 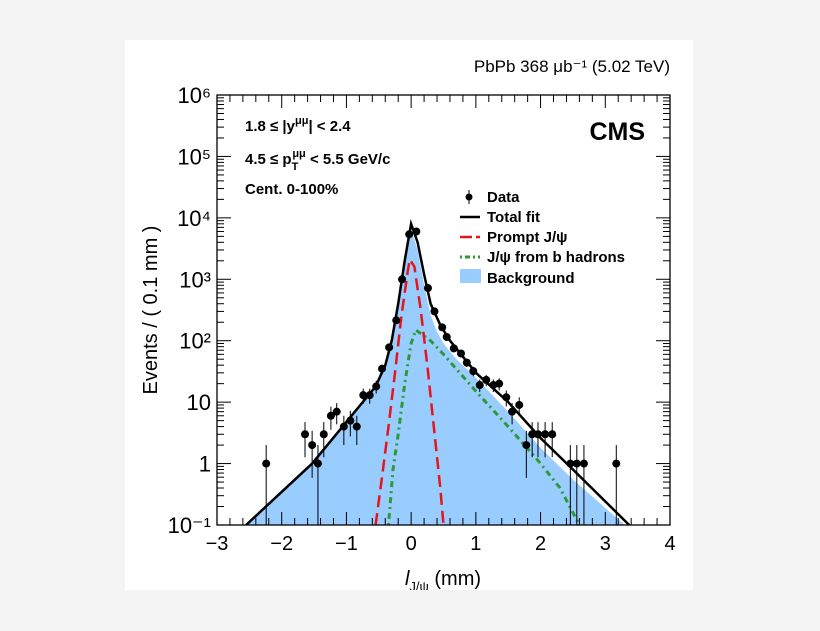 What do you see at coordinates (484, 426) in the screenshot?
I see `nonprompt-curve` at bounding box center [484, 426].